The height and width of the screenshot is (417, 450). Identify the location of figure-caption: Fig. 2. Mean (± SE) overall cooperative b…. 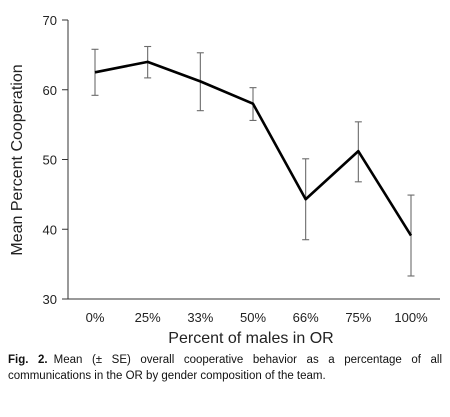
(225, 368).